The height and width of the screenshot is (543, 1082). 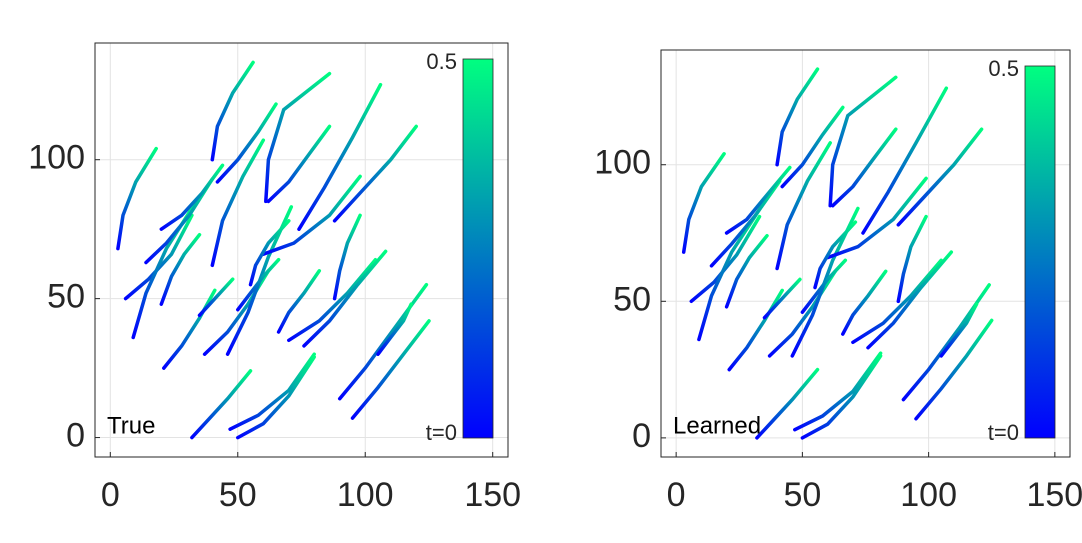 What do you see at coordinates (131, 425) in the screenshot?
I see `annotation: True` at bounding box center [131, 425].